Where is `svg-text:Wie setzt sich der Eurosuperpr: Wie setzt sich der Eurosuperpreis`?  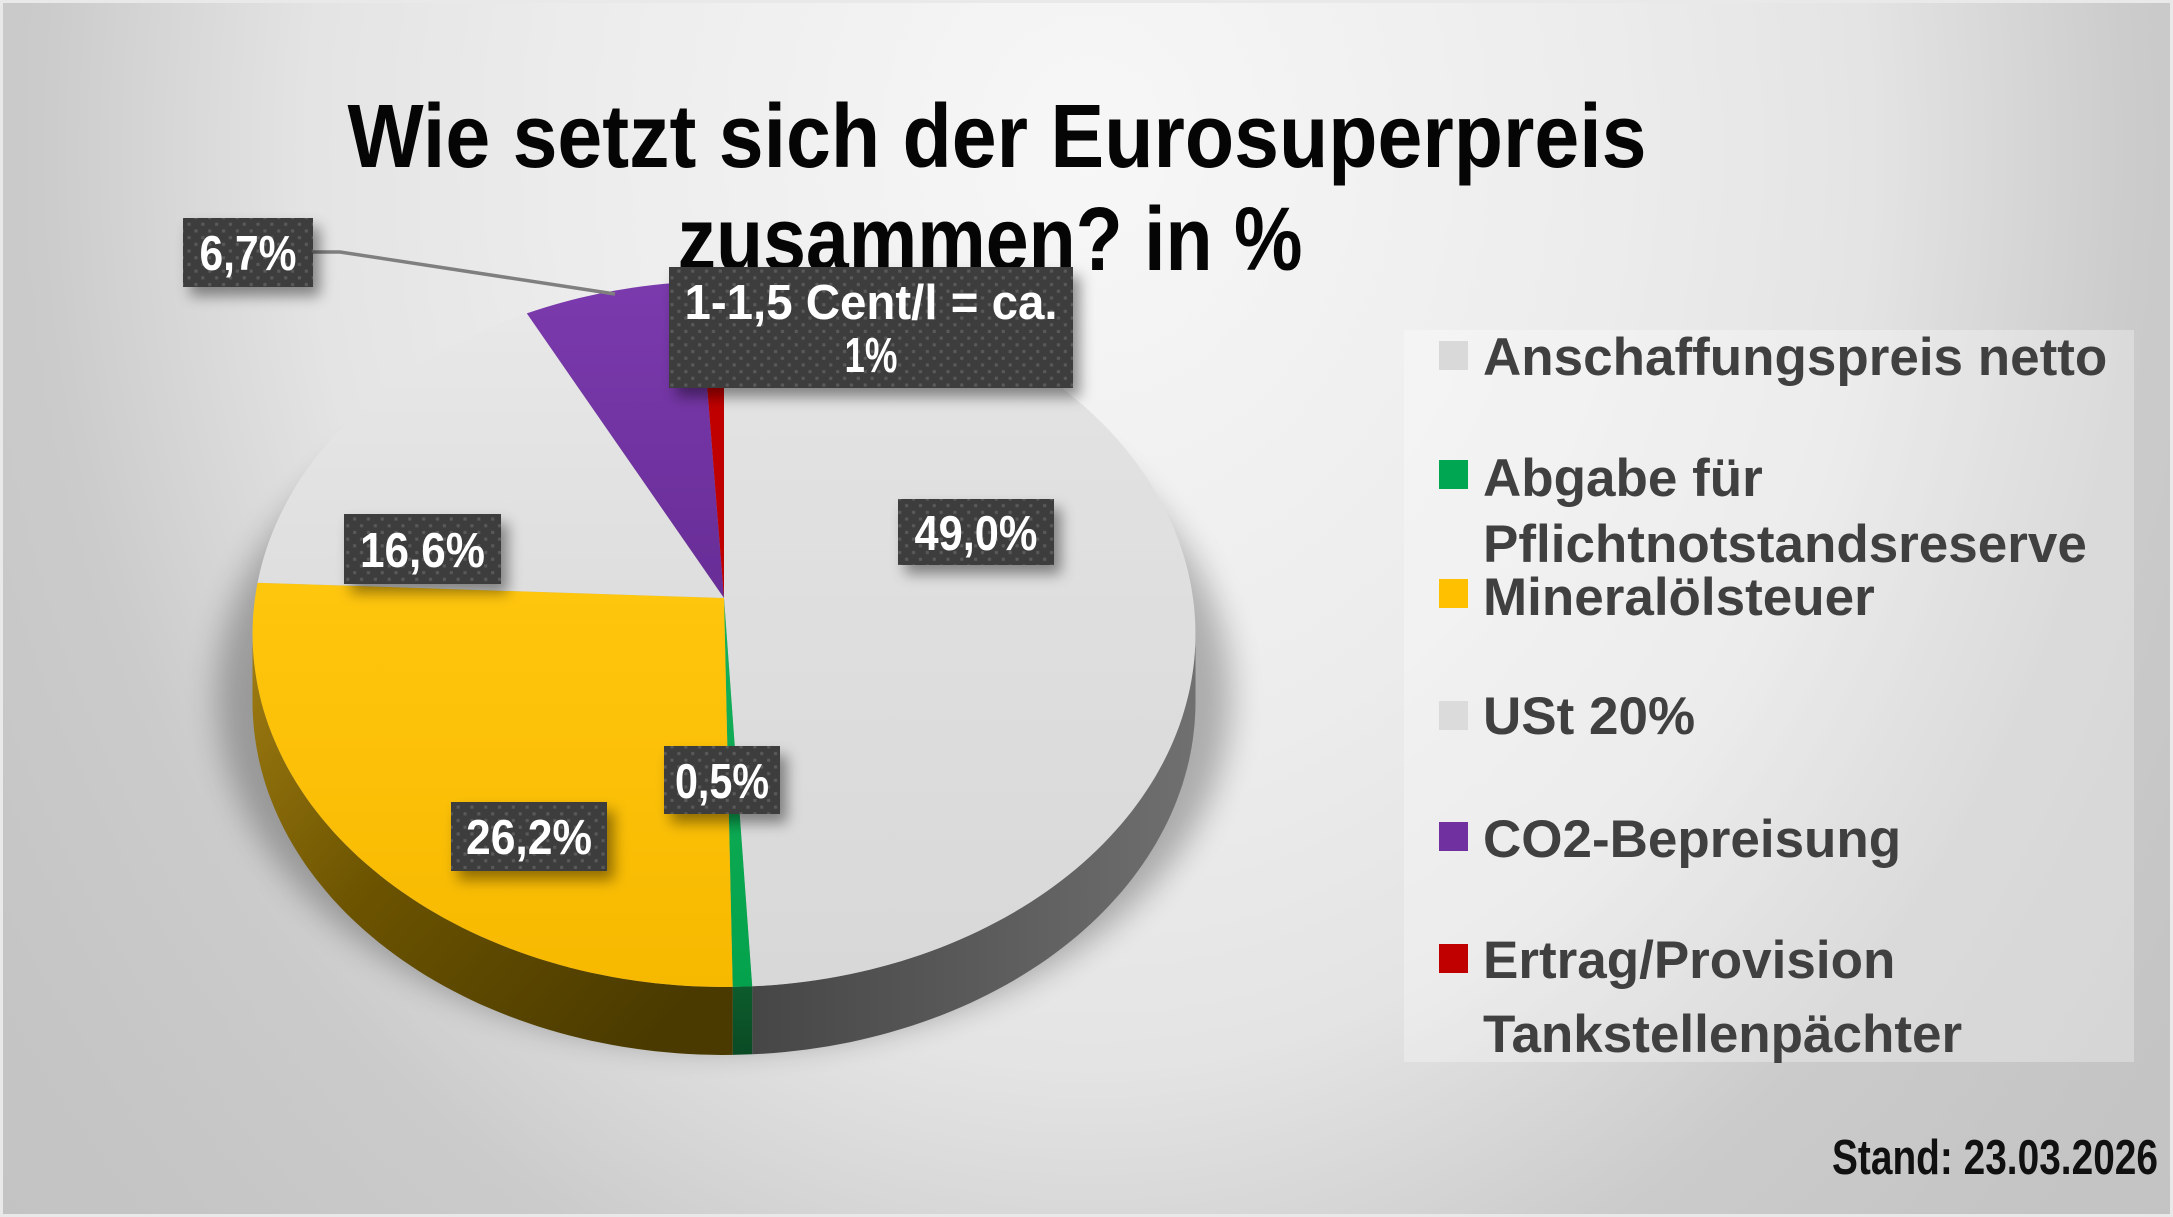 svg-text:Wie setzt sich der Eurosuperpr: Wie setzt sich der Eurosuperpreis is located at coordinates (997, 137).